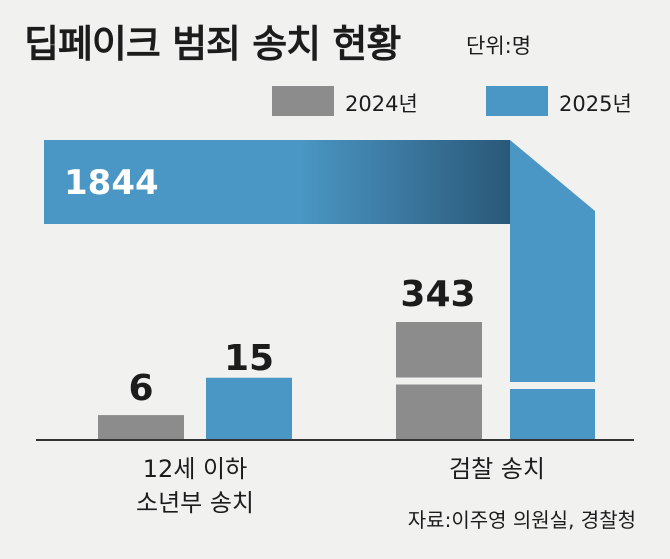 The image size is (670, 559). Describe the element at coordinates (277, 182) in the screenshot. I see `bar-2025-geomchal-ribbon` at that location.